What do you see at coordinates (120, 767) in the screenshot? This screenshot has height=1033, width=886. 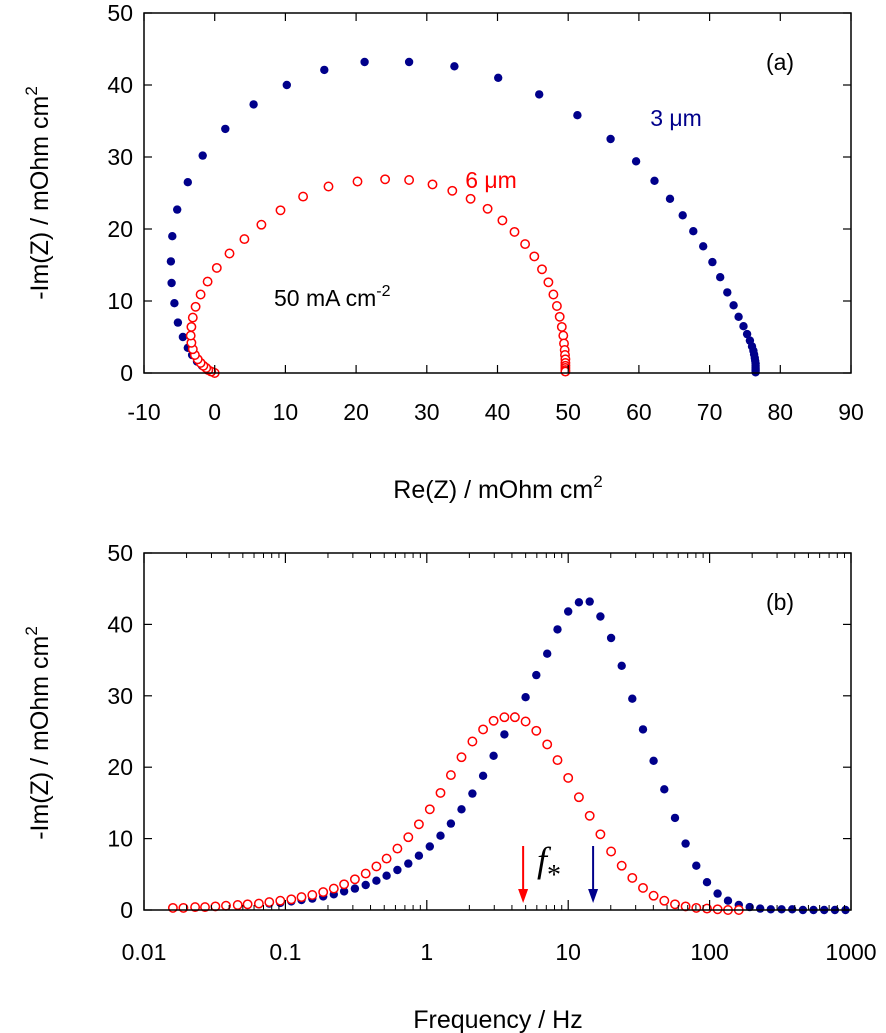 I see `bode-y-tick-label: 20` at bounding box center [120, 767].